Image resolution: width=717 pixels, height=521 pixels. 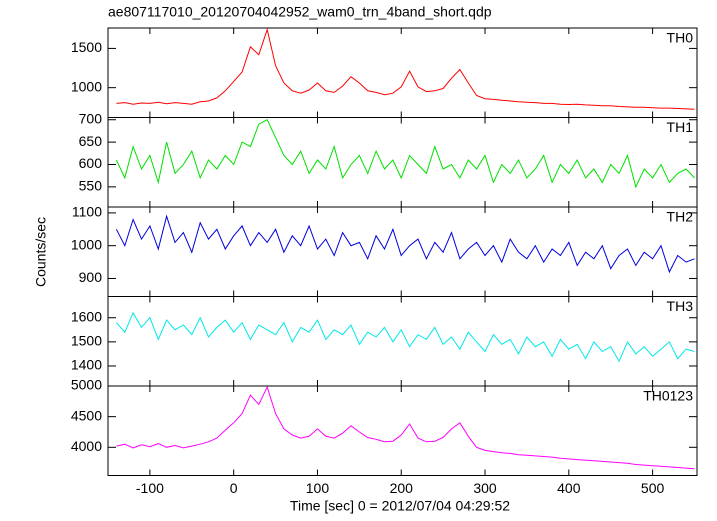 What do you see at coordinates (680, 127) in the screenshot?
I see `legend-label: TH1` at bounding box center [680, 127].